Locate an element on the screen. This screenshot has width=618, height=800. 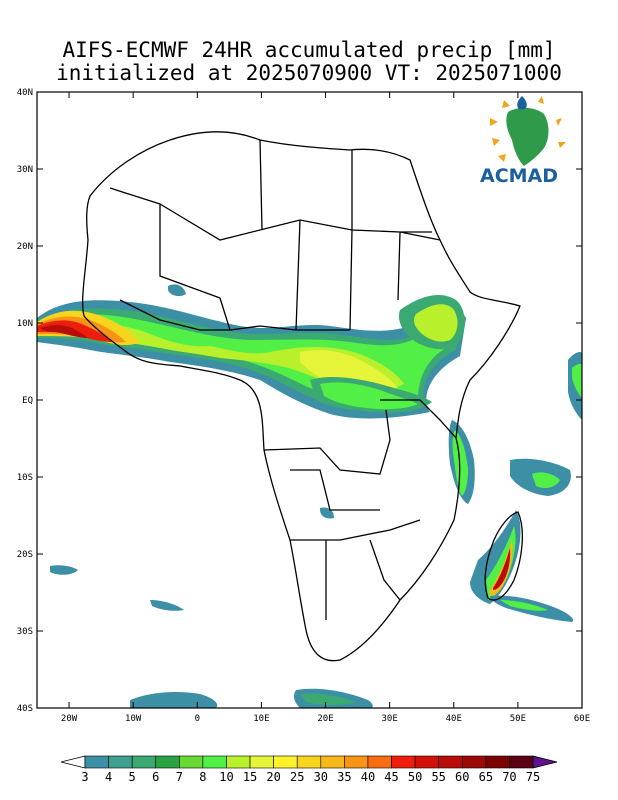
lat-label: EQ is located at coordinates (27, 401).